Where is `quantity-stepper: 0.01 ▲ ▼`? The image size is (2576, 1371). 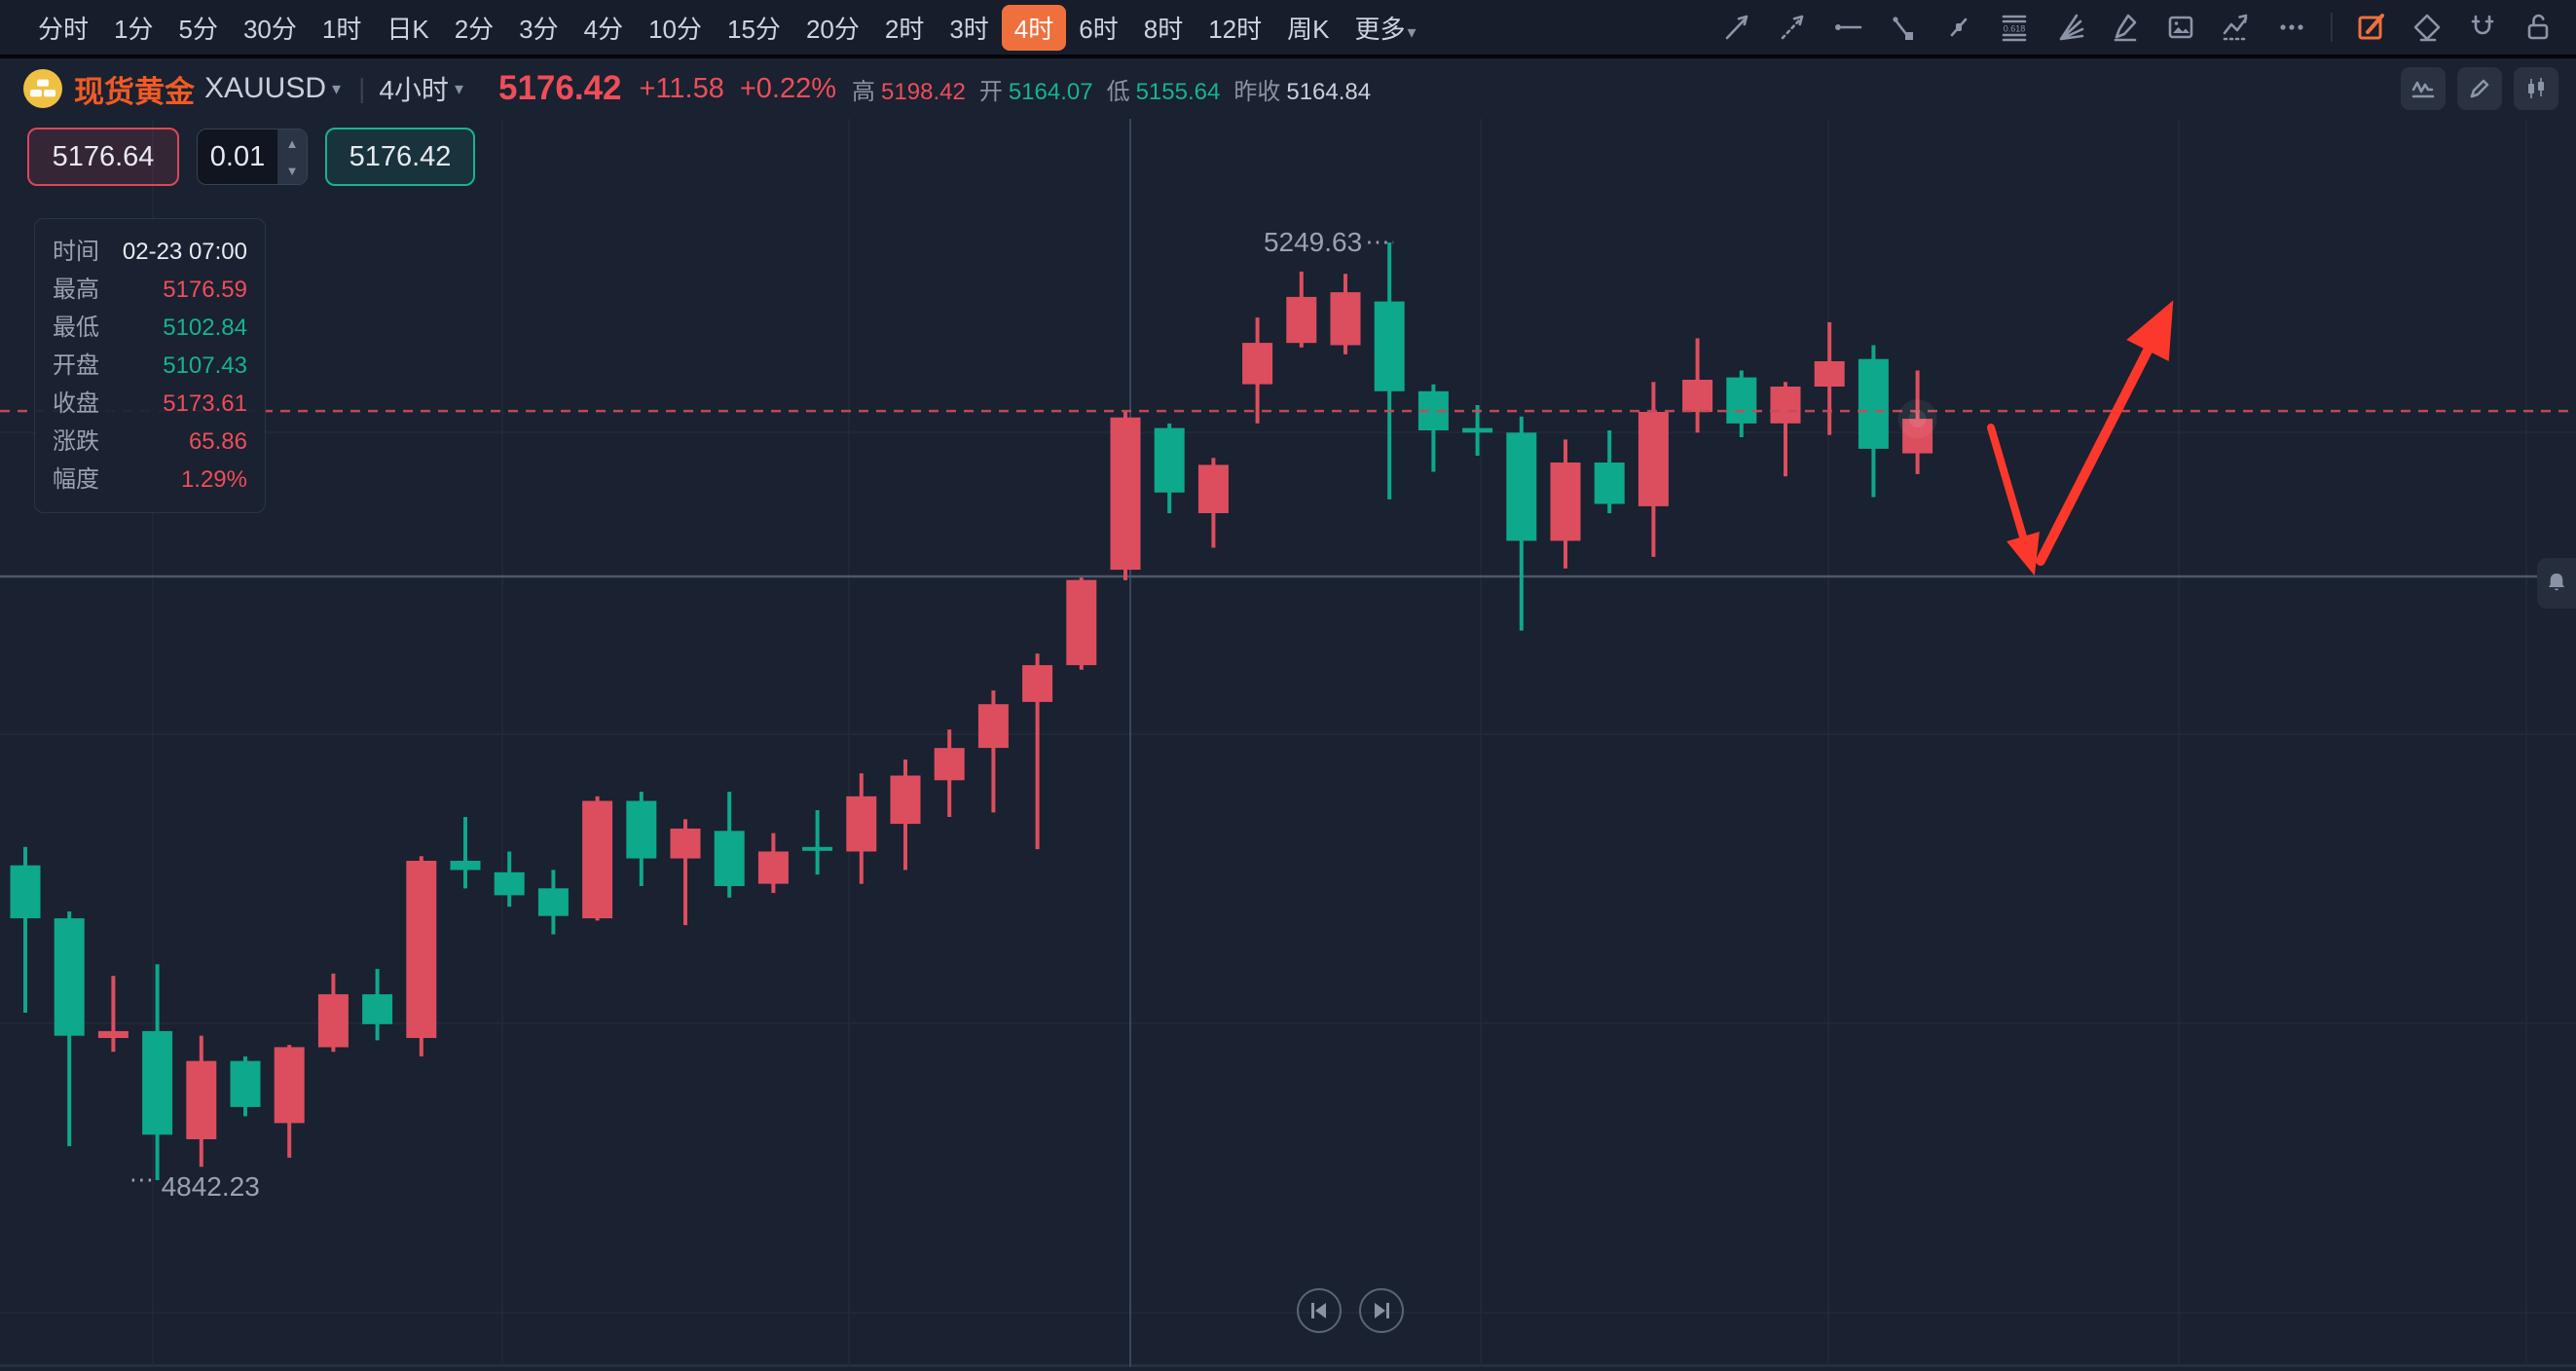
quantity-stepper: 0.01 ▲ ▼ is located at coordinates (252, 157).